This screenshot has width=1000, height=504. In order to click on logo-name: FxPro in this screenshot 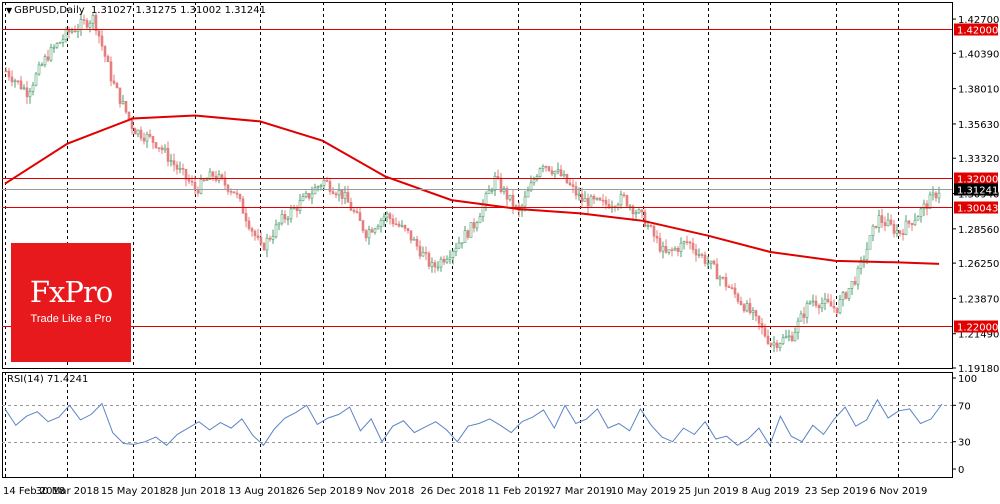, I will do `click(71, 292)`.